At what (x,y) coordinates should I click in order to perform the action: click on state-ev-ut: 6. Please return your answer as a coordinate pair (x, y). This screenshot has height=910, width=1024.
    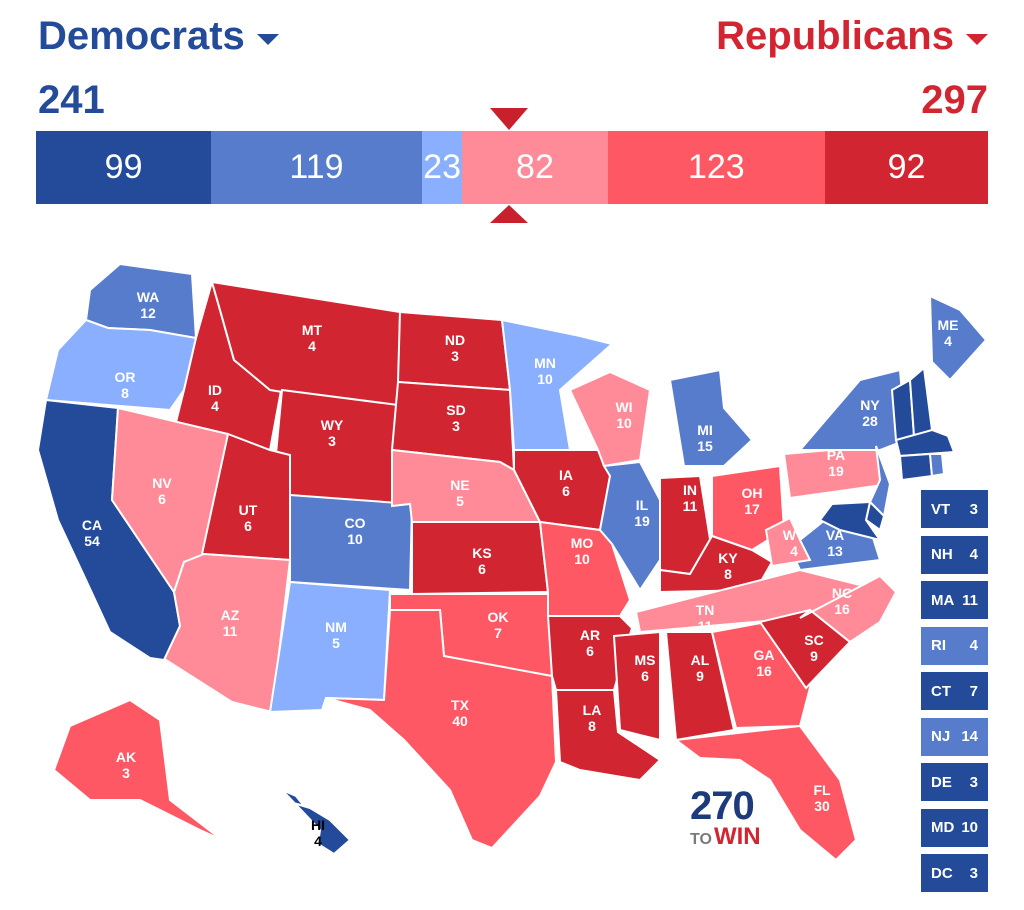
    Looking at the image, I should click on (248, 526).